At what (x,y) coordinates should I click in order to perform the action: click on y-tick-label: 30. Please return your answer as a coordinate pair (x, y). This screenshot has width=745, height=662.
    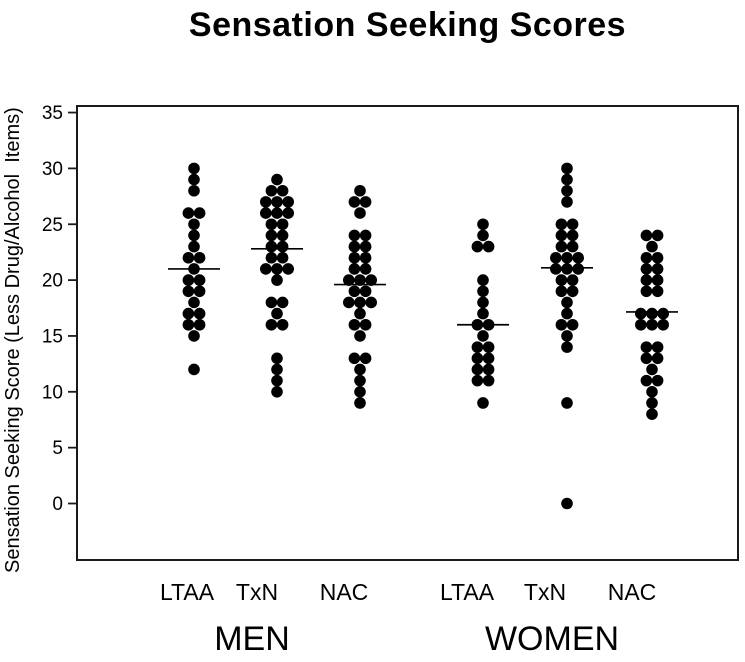
    Looking at the image, I should click on (52, 169).